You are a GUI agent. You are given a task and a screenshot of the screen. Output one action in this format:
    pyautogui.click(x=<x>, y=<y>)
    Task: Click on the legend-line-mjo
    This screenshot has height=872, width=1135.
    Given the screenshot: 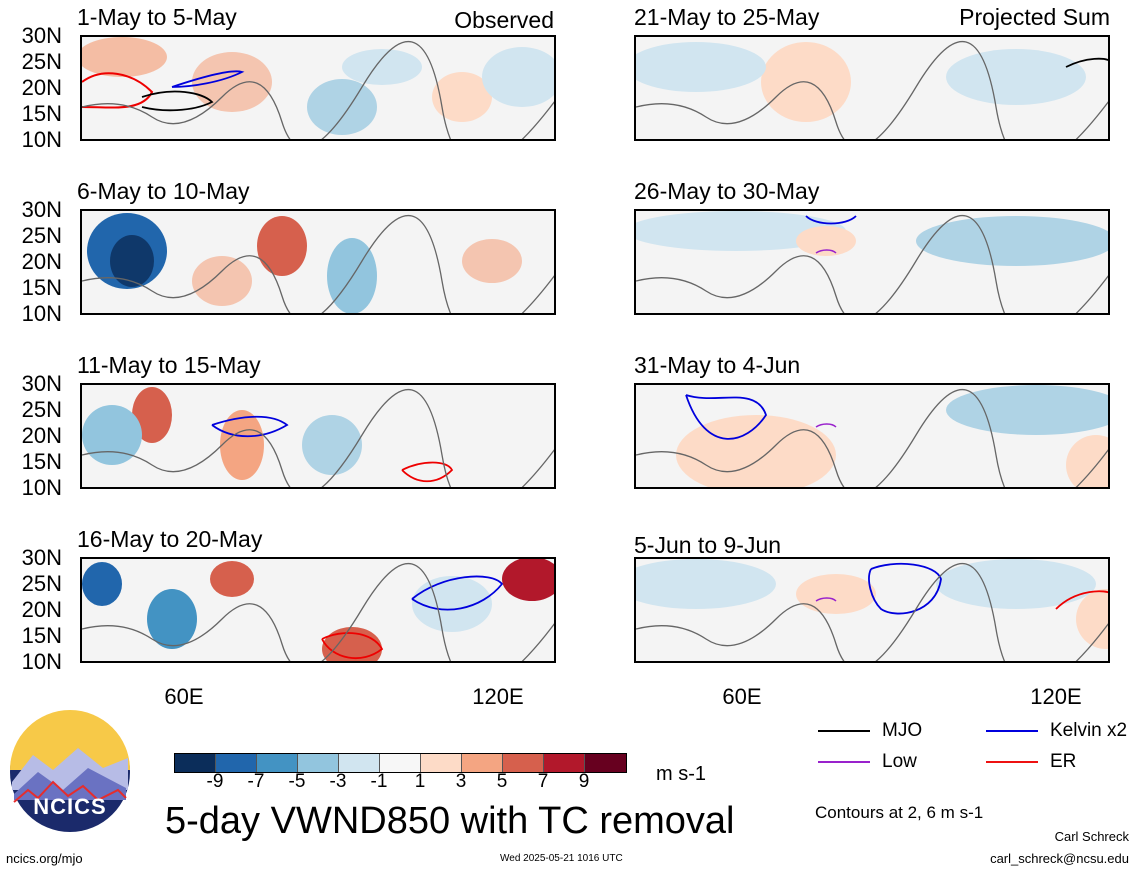 What is the action you would take?
    pyautogui.click(x=844, y=731)
    